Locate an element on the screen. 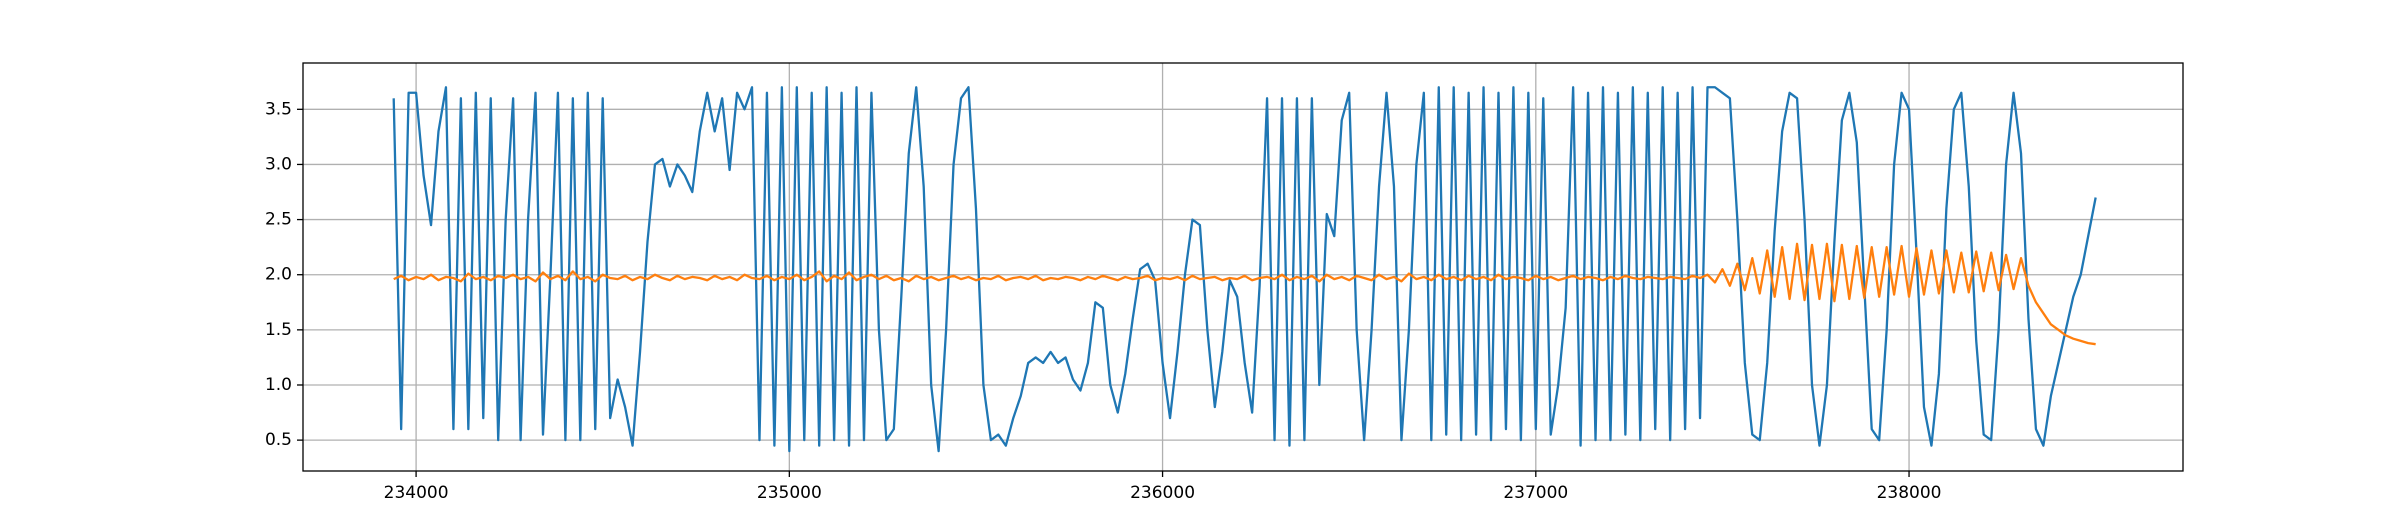 The width and height of the screenshot is (2400, 525). x-tick-label: 235000 is located at coordinates (789, 493).